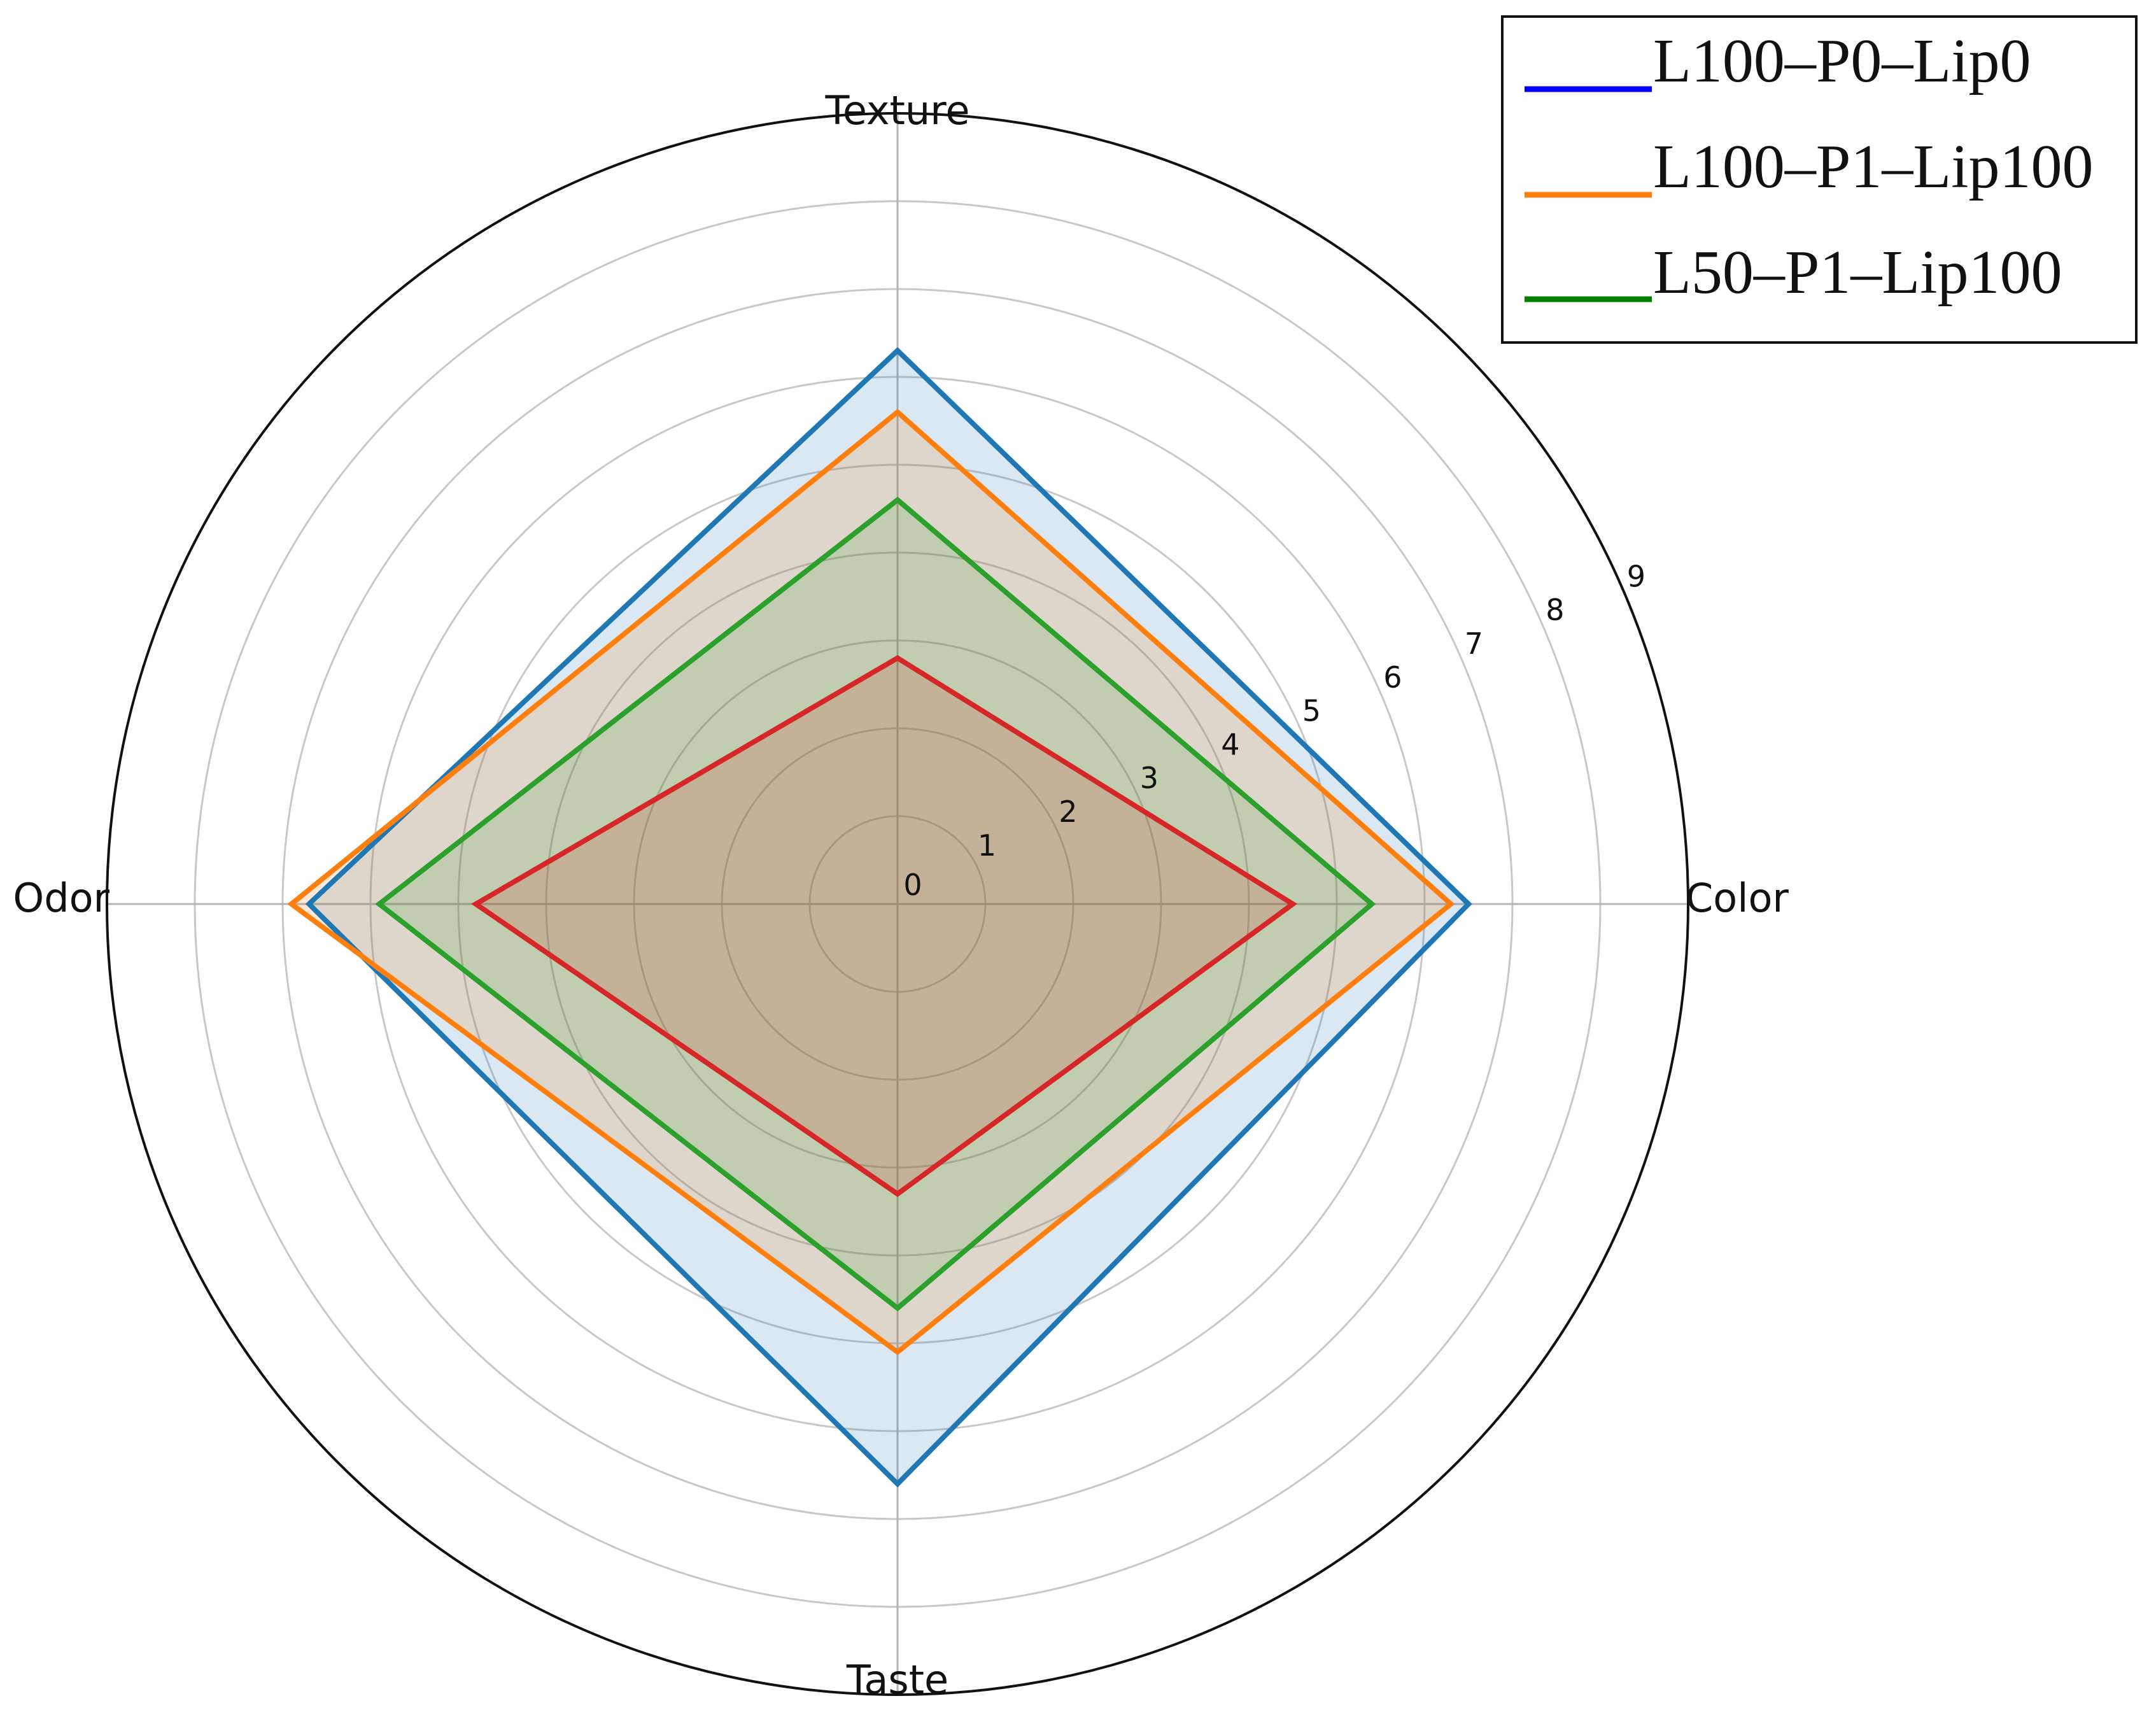 Image resolution: width=2156 pixels, height=1710 pixels. I want to click on r-tick-6: 6, so click(1392, 677).